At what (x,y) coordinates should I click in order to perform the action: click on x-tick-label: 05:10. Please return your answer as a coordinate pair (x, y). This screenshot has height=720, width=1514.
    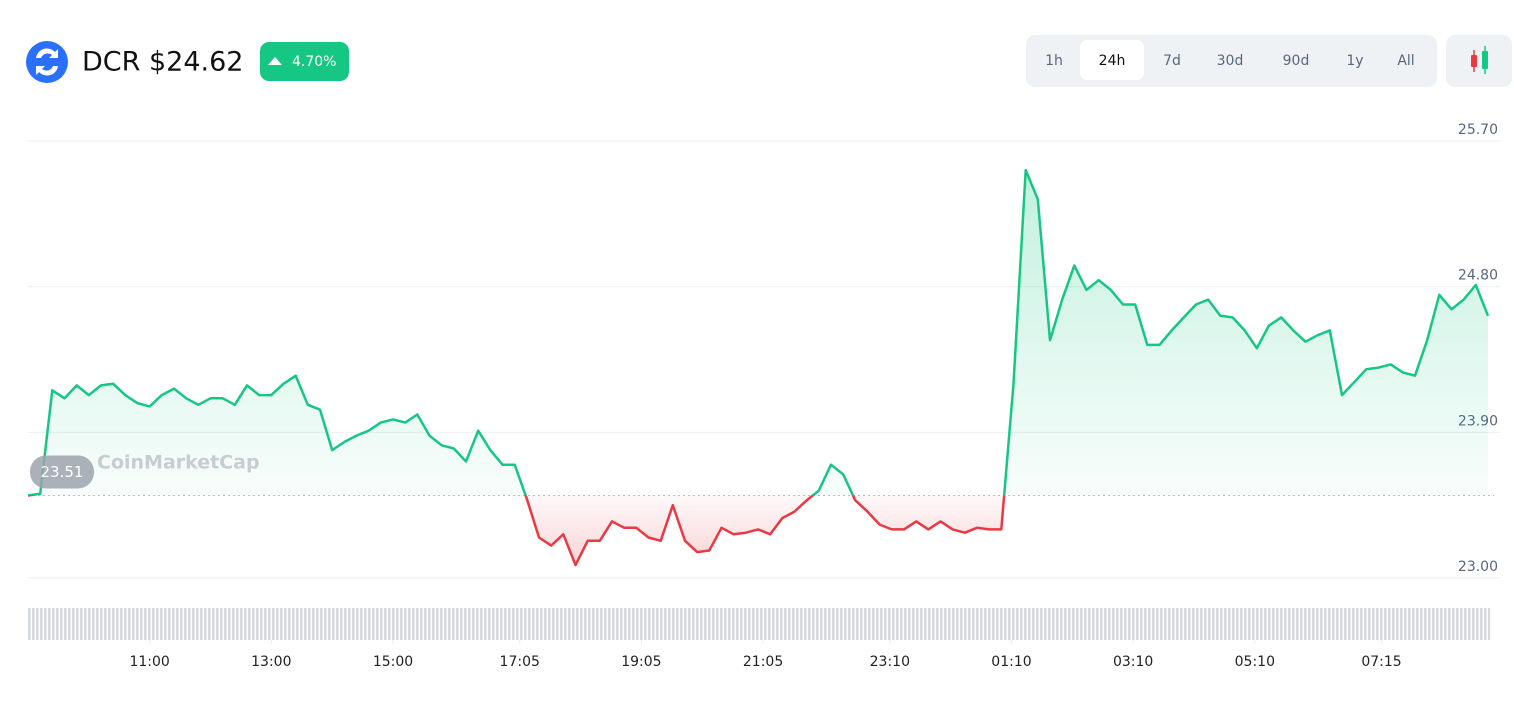
    Looking at the image, I should click on (1255, 662).